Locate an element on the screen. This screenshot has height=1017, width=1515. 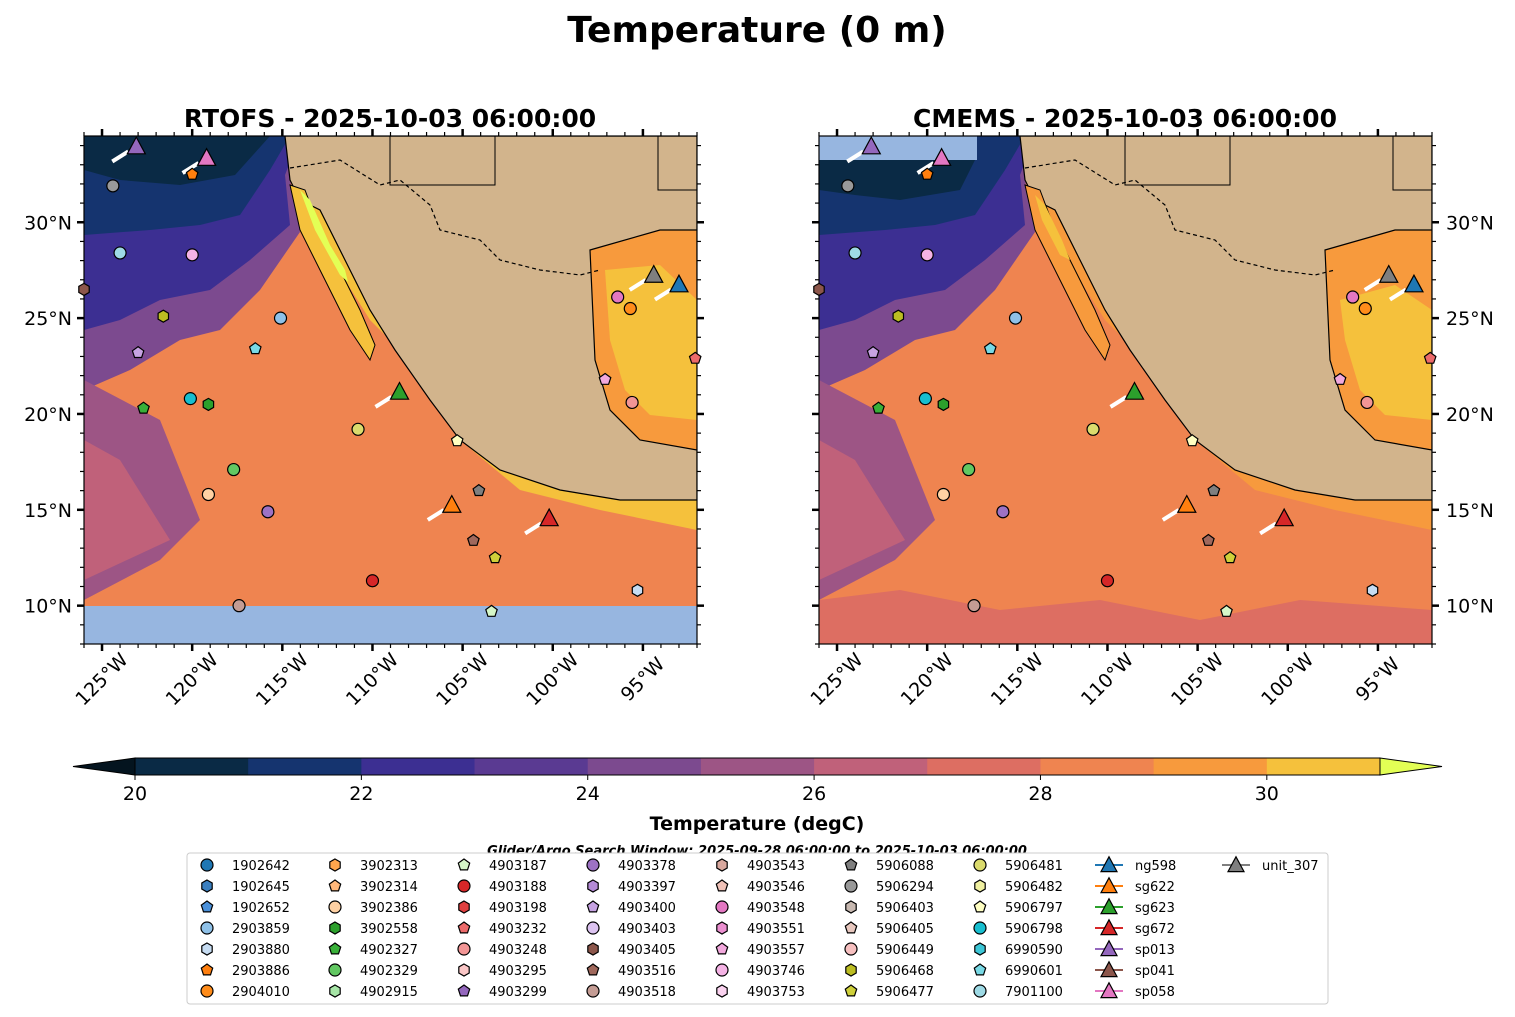
legend-label: 4902327 is located at coordinates (389, 950).